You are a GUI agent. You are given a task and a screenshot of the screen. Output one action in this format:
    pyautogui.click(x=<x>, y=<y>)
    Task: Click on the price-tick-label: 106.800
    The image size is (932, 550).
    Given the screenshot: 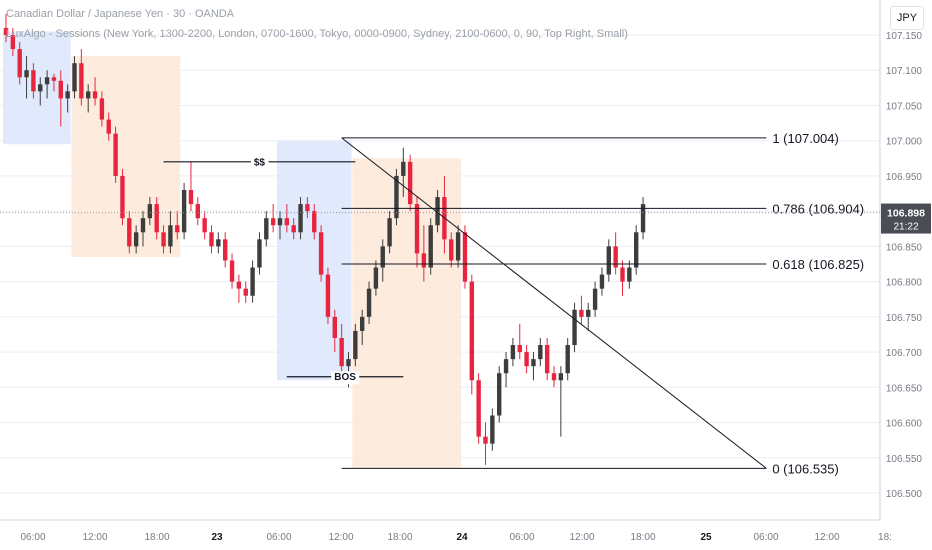 What is the action you would take?
    pyautogui.click(x=904, y=283)
    